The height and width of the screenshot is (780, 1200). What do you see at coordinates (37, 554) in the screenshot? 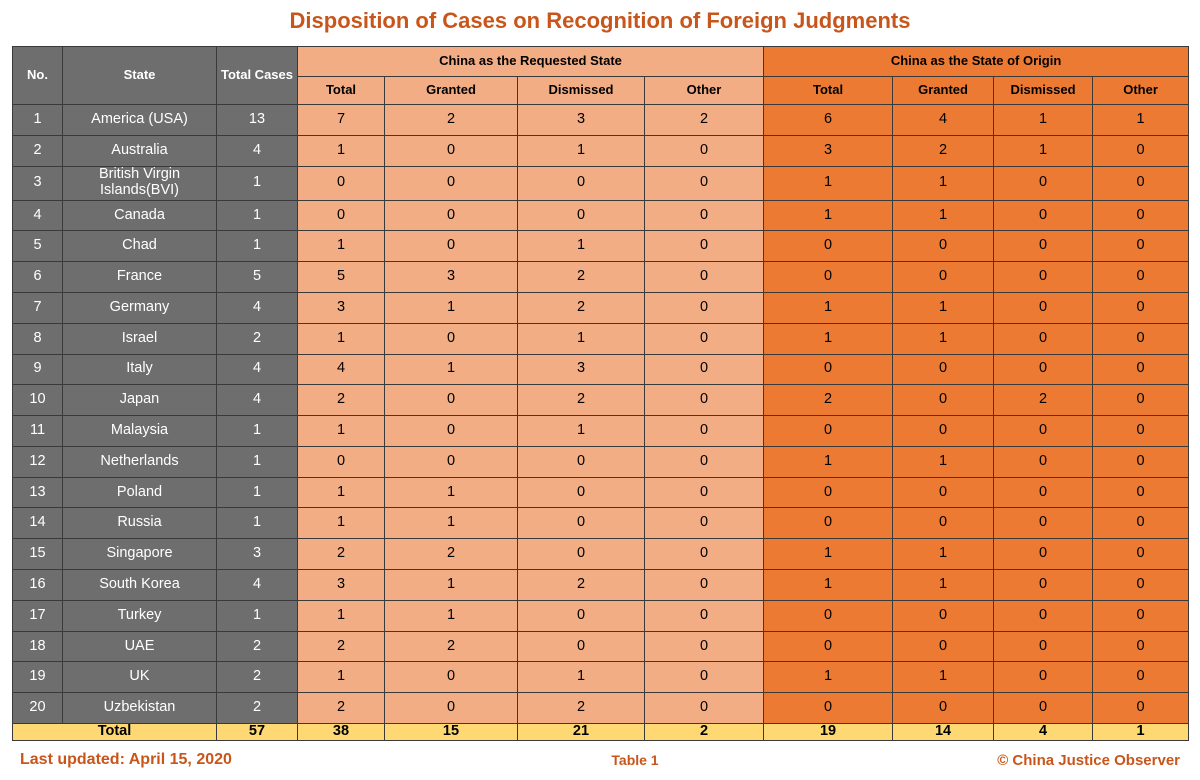
I see `cell-no: 15` at bounding box center [37, 554].